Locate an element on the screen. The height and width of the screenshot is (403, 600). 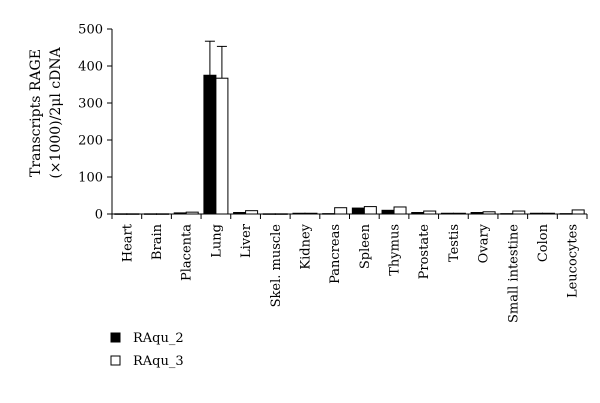
x-tick-label: Skel. muscle is located at coordinates (276, 266).